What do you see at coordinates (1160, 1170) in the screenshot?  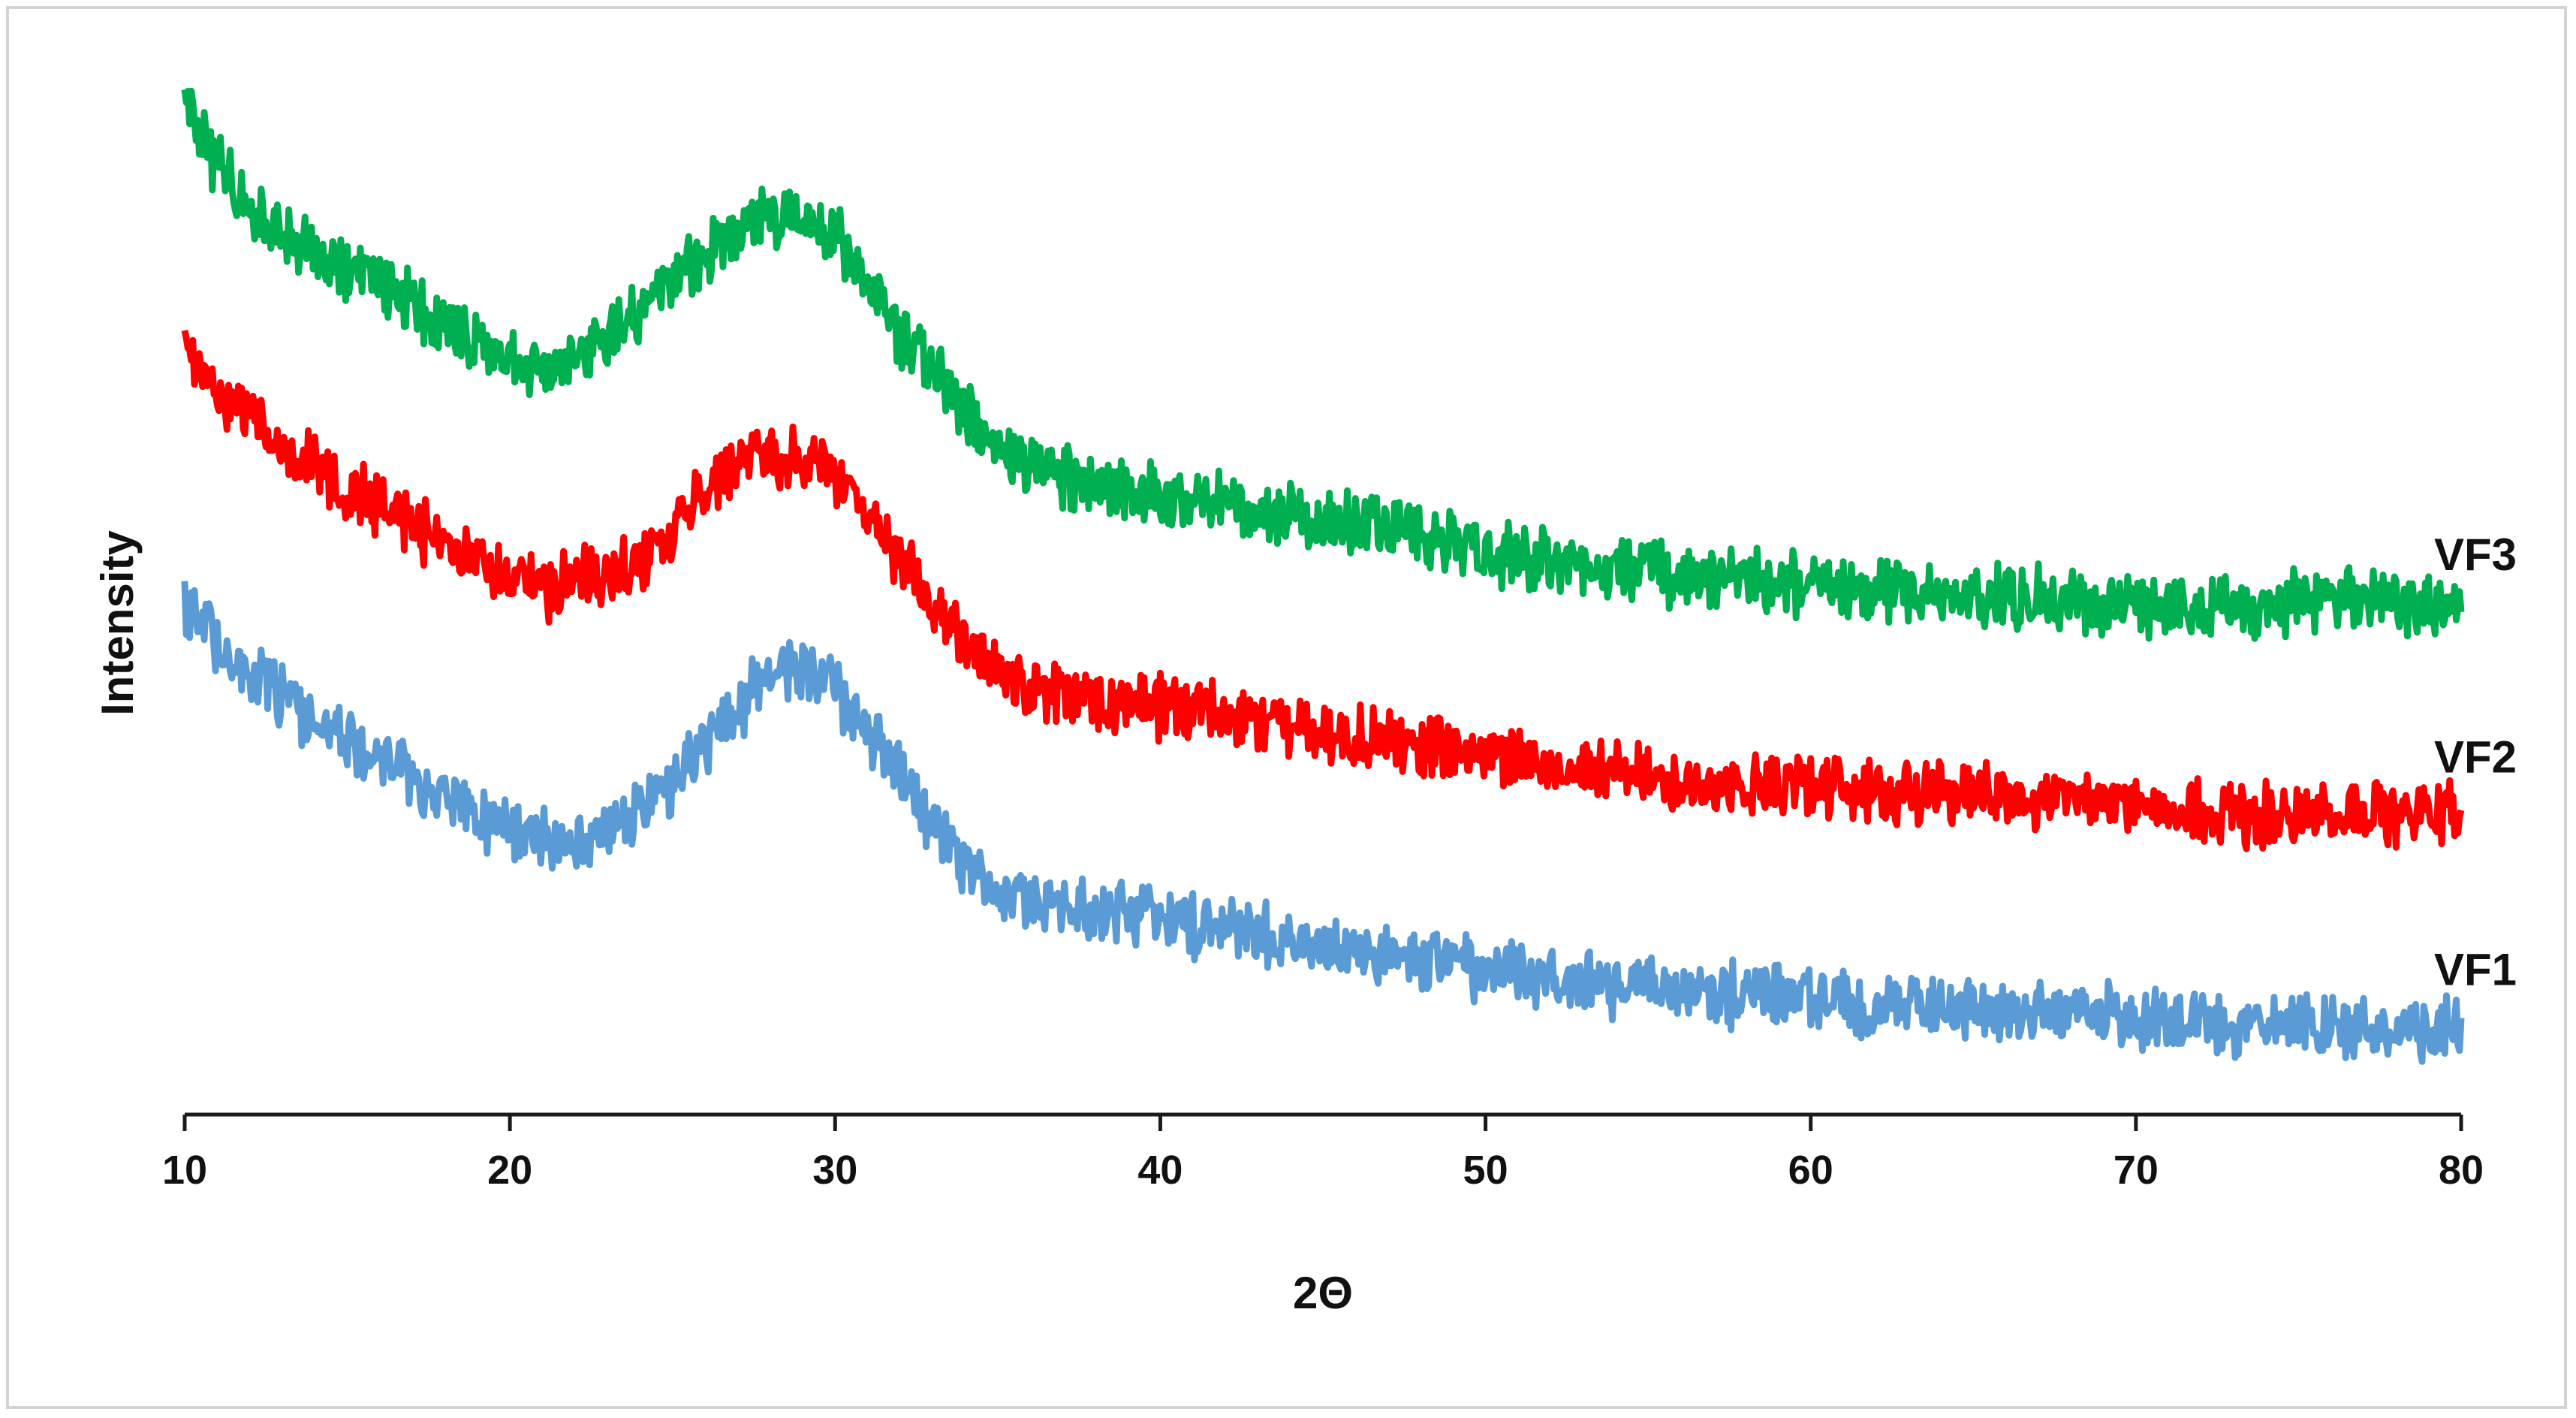 I see `x-tick-label-40: 40` at bounding box center [1160, 1170].